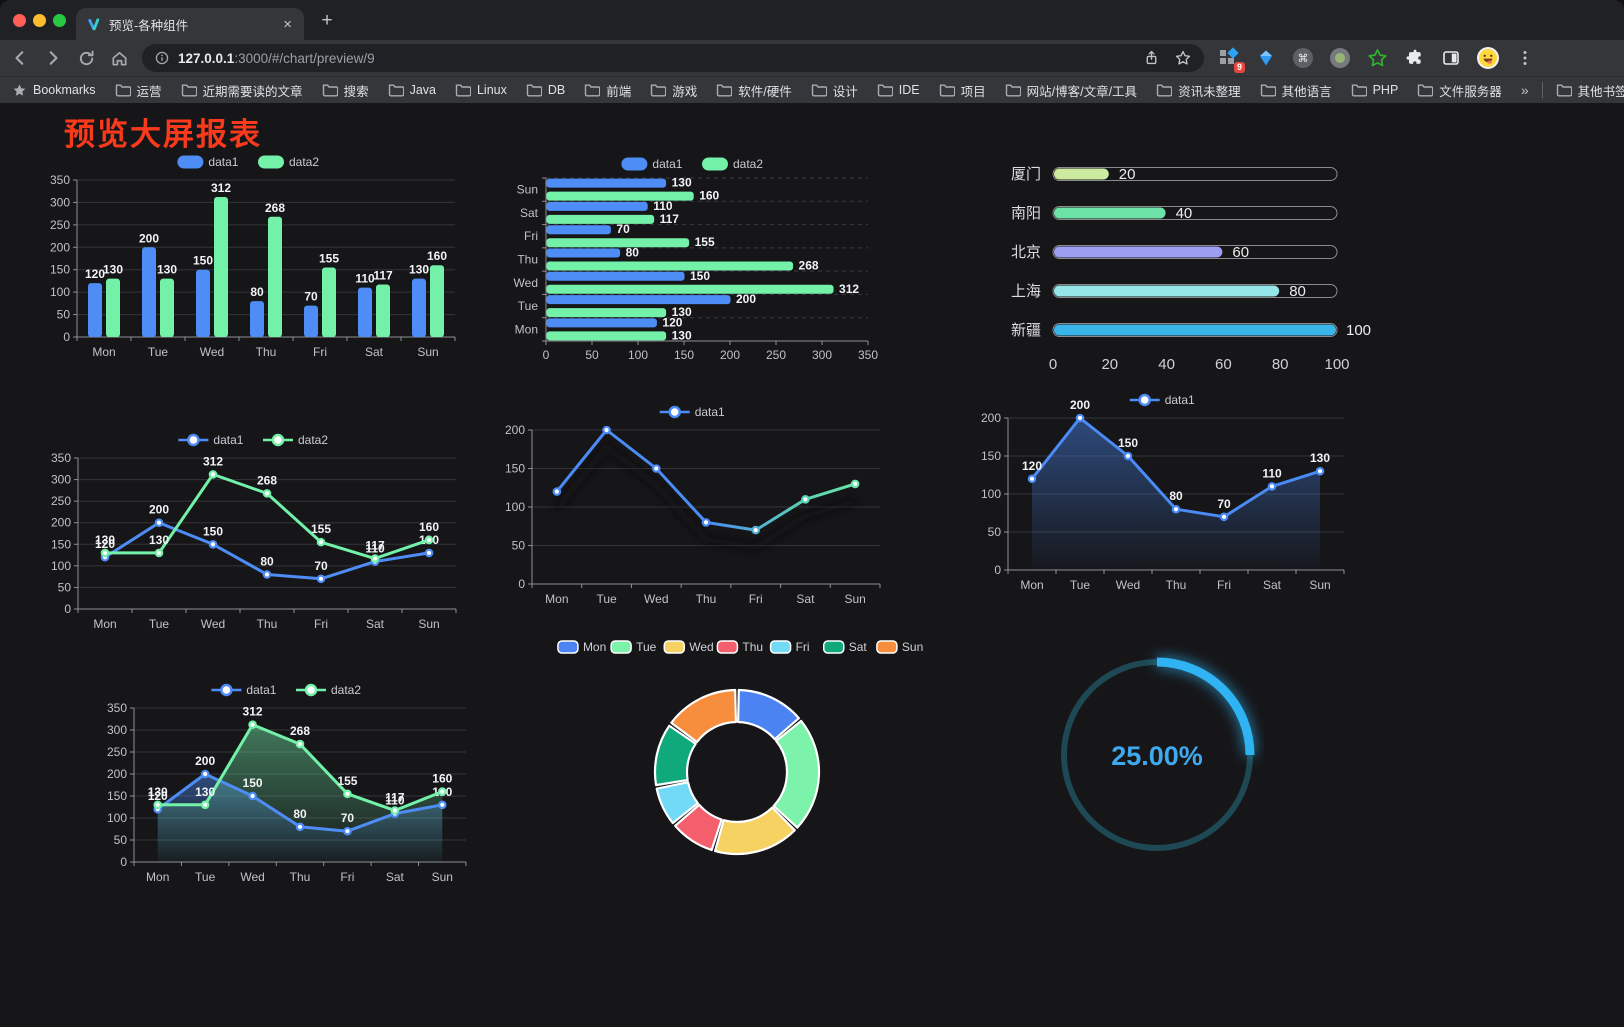 The width and height of the screenshot is (1624, 1027). Describe the element at coordinates (39, 20) in the screenshot. I see `minimize-window-button` at that location.